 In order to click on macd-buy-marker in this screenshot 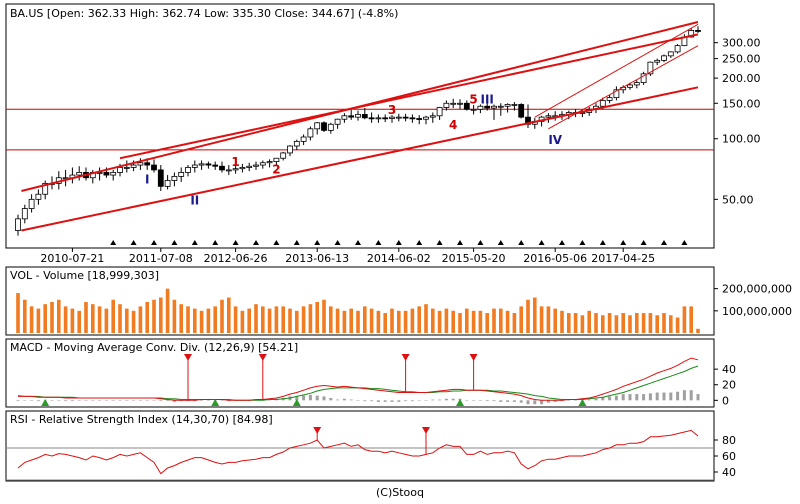, I will do `click(582, 402)`.